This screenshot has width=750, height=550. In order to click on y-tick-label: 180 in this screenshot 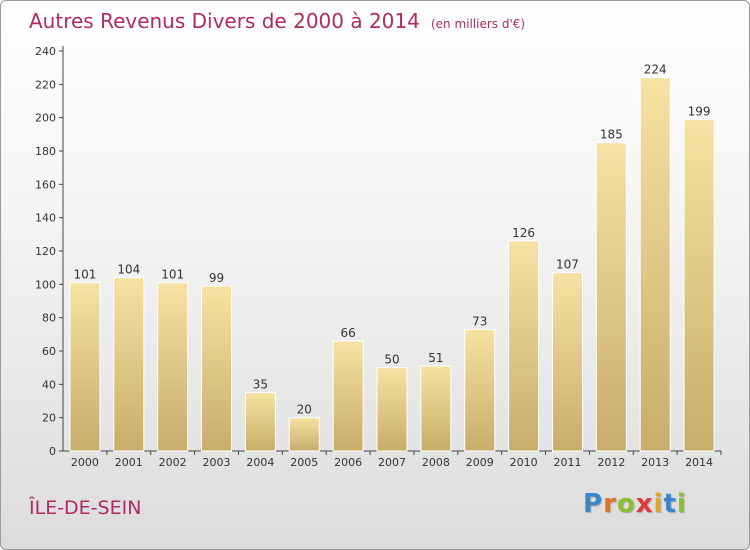, I will do `click(45, 151)`.